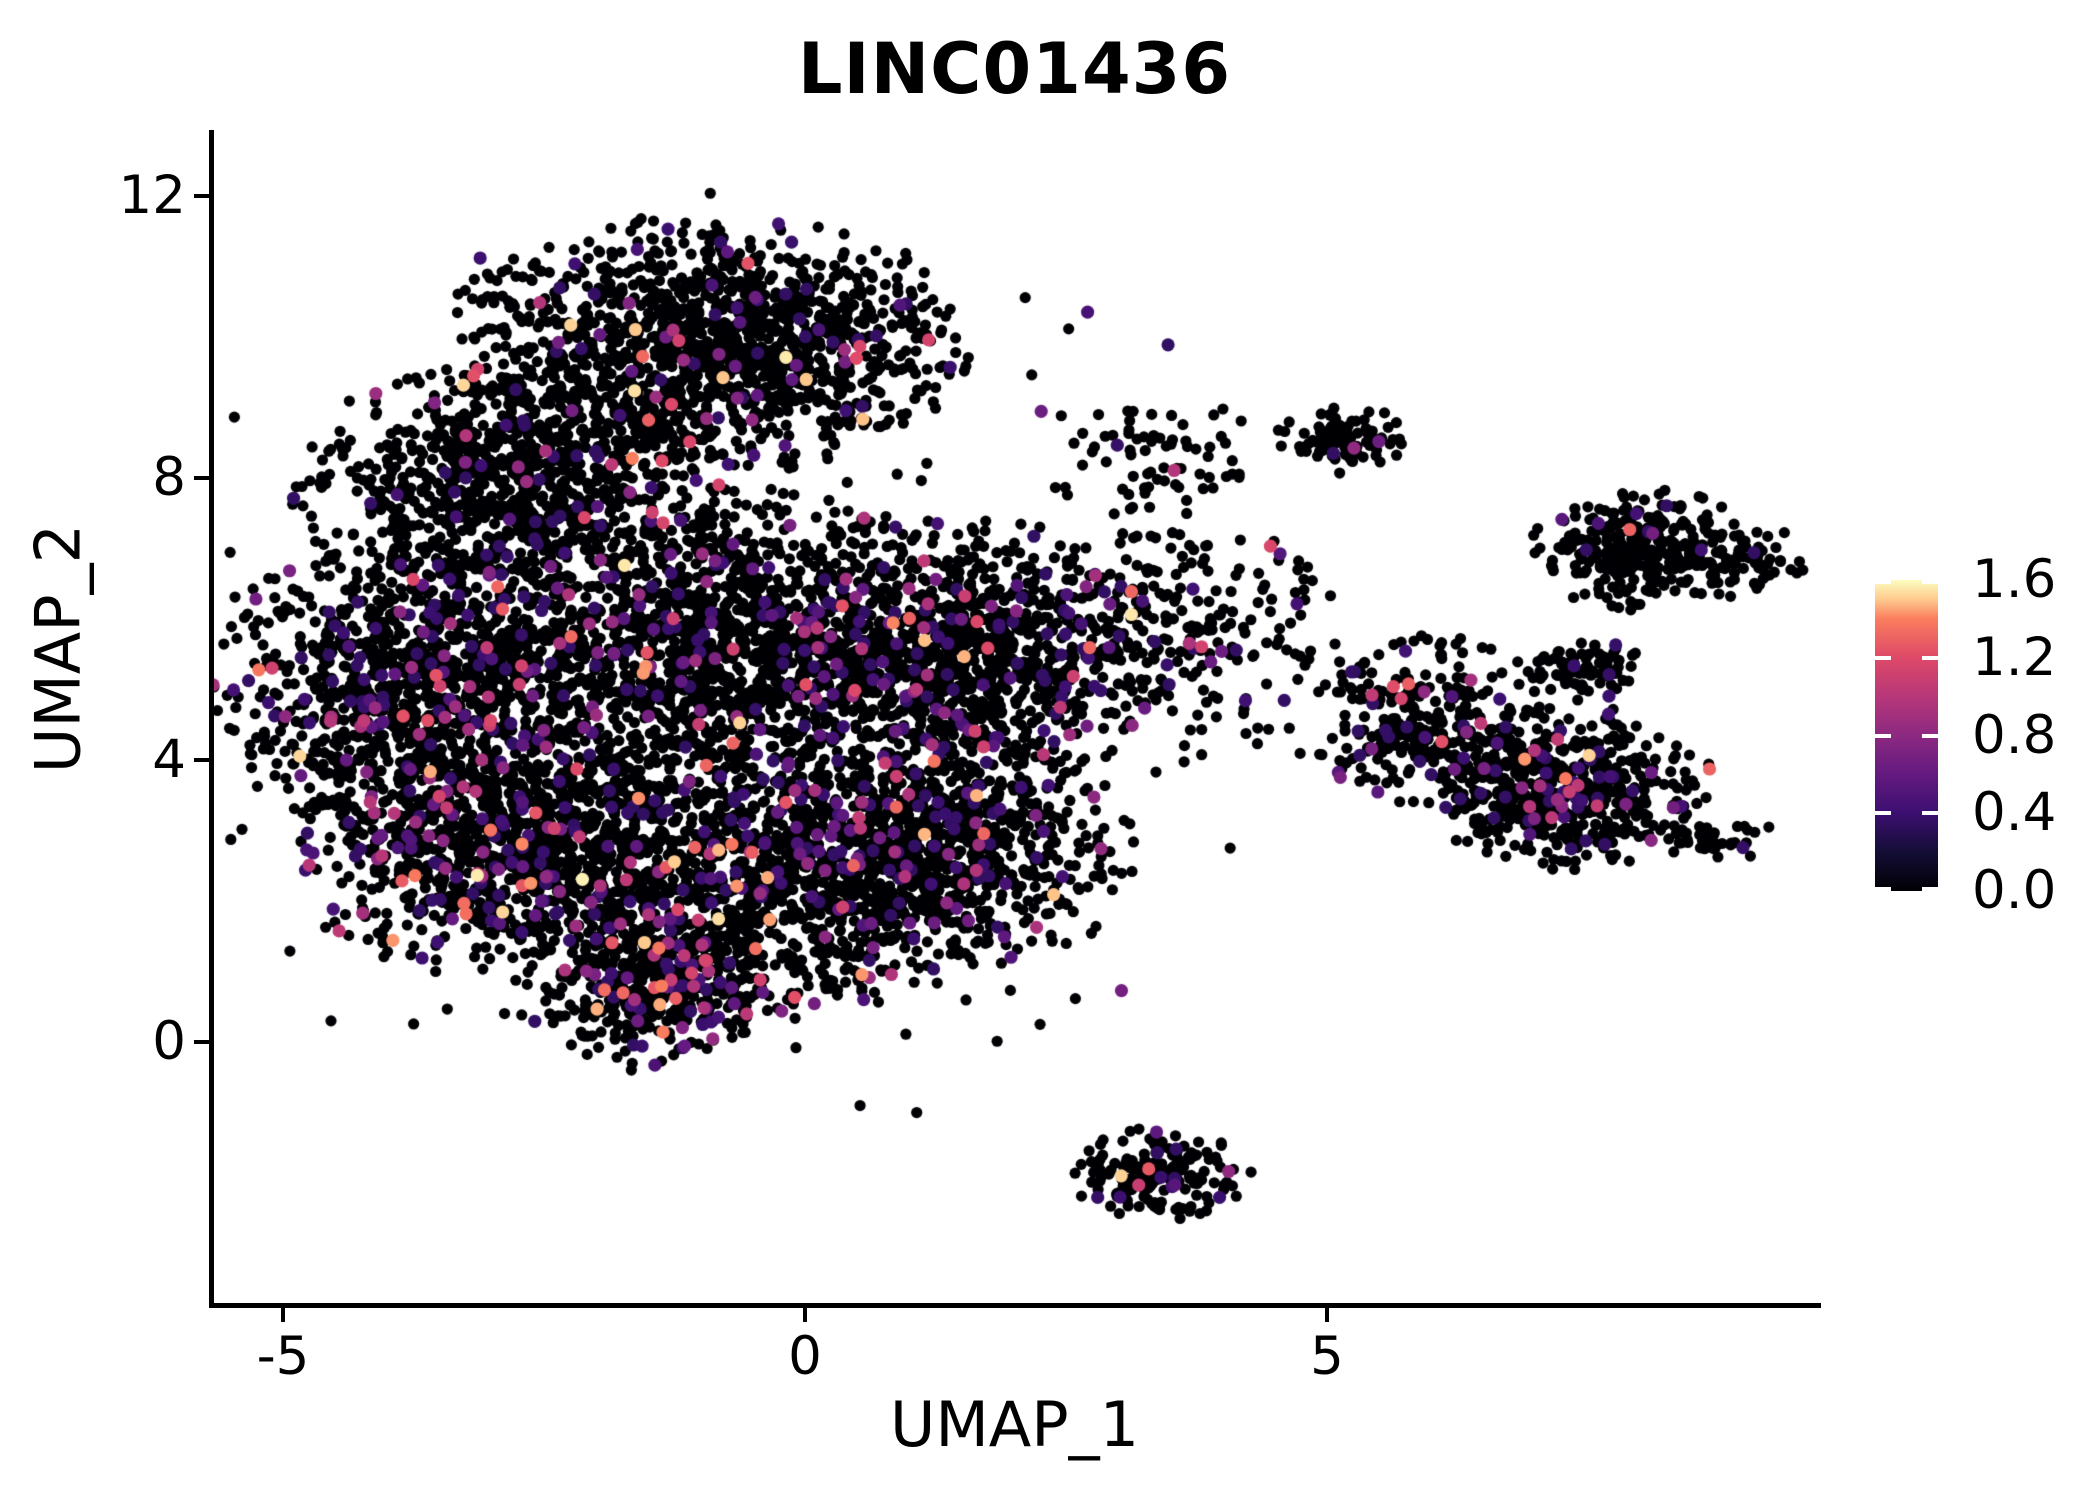 The image size is (2100, 1500). I want to click on y-axis-label: UMAP_2, so click(58, 648).